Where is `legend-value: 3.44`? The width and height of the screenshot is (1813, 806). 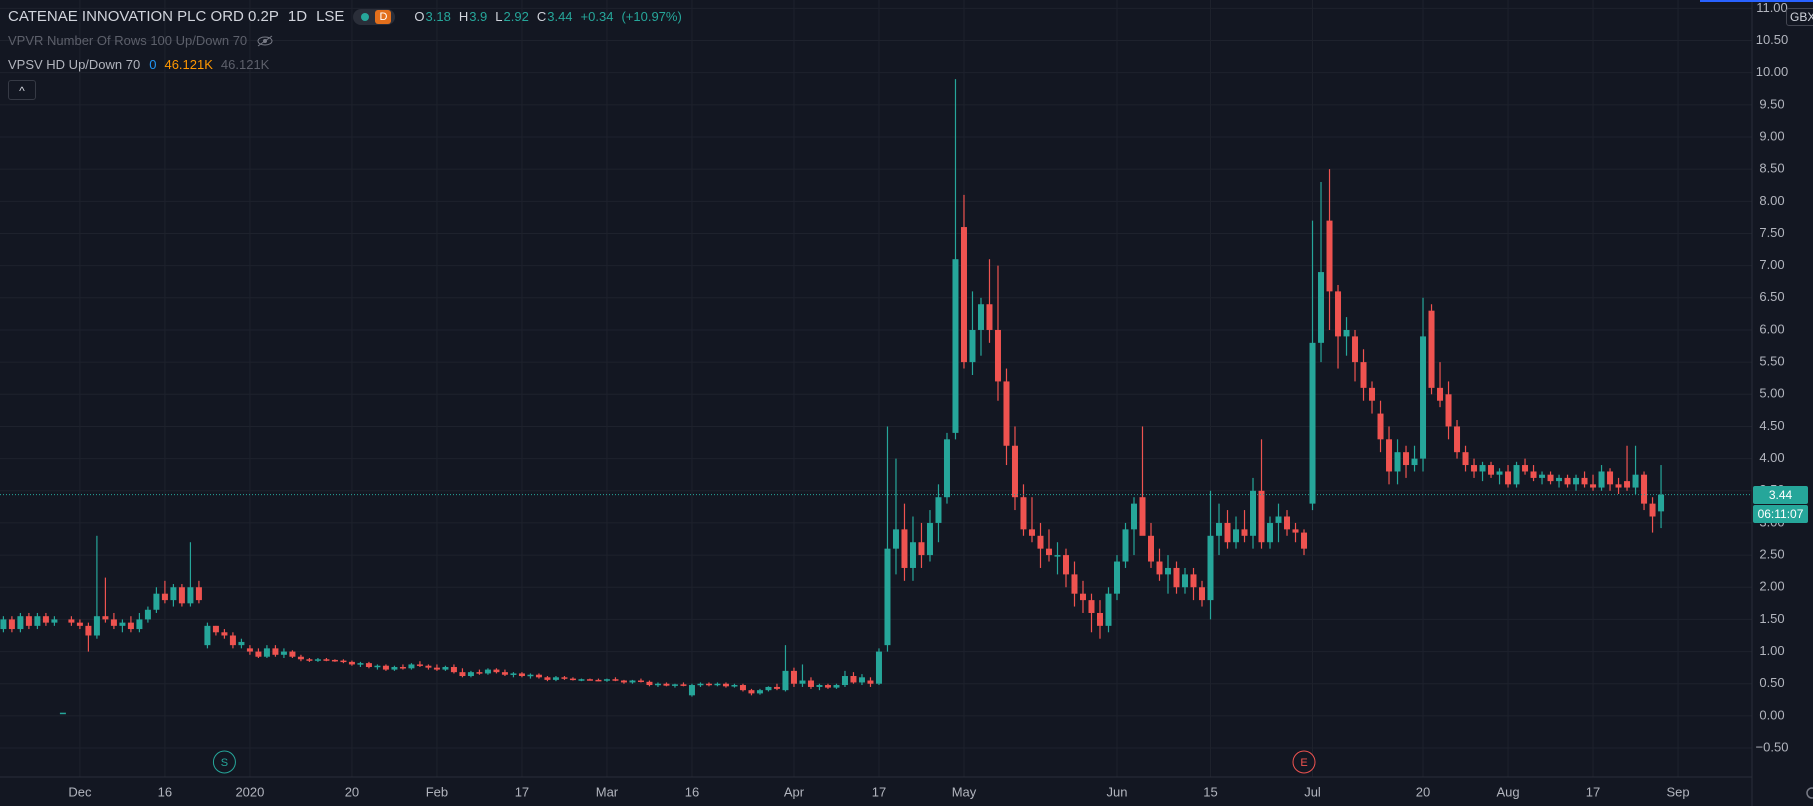 legend-value: 3.44 is located at coordinates (560, 16).